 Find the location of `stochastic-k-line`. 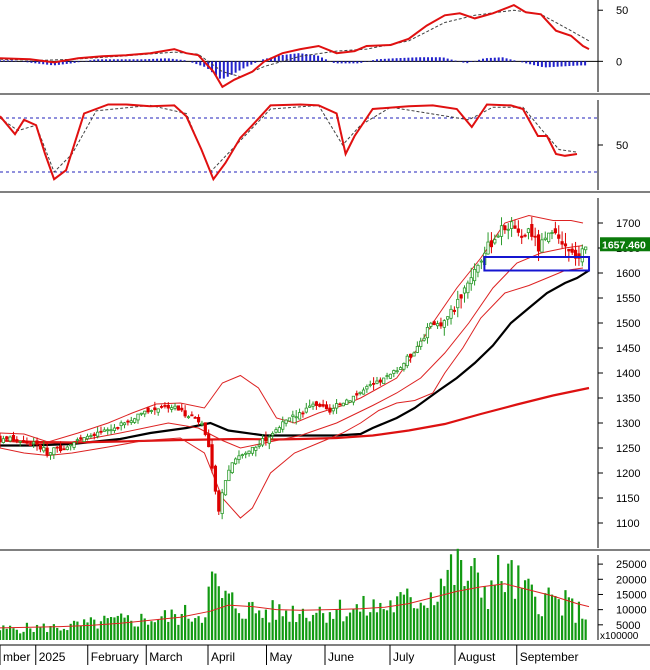

stochastic-k-line is located at coordinates (289, 142).